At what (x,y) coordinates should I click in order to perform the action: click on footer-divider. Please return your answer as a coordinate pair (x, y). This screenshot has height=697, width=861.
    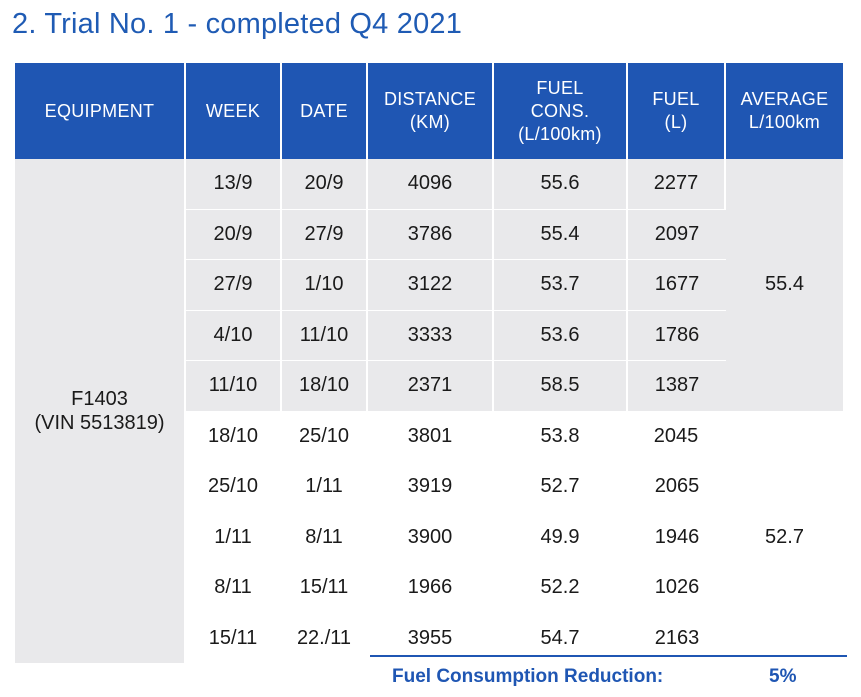
    Looking at the image, I should click on (608, 656).